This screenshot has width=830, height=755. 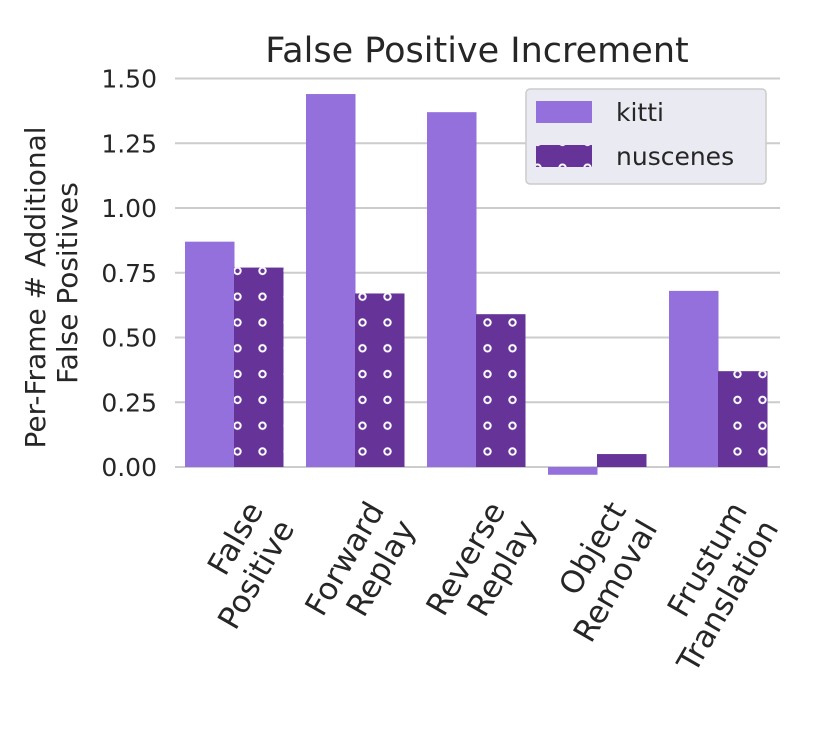 What do you see at coordinates (622, 460) in the screenshot?
I see `bar-nuscenes` at bounding box center [622, 460].